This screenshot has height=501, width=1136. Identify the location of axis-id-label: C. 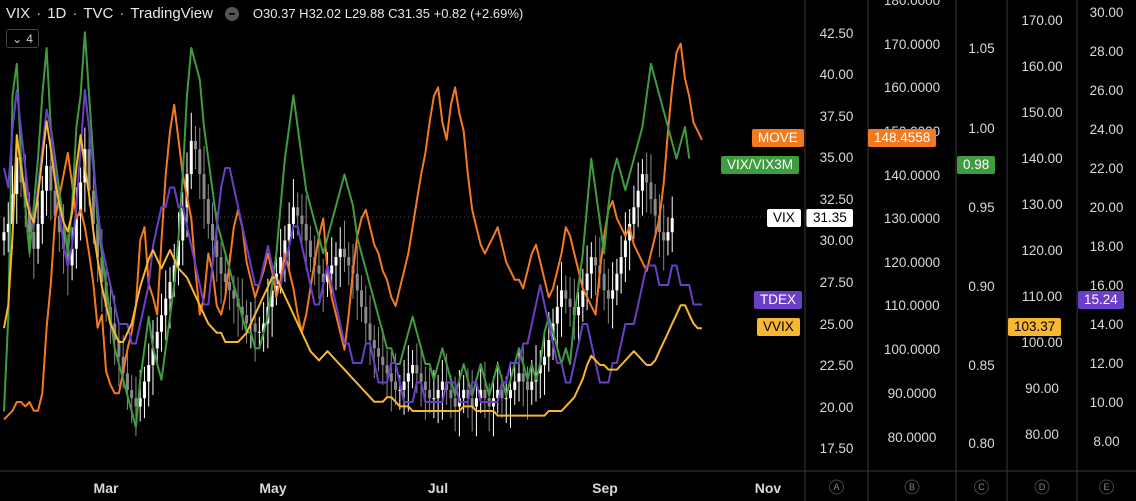
(981, 487).